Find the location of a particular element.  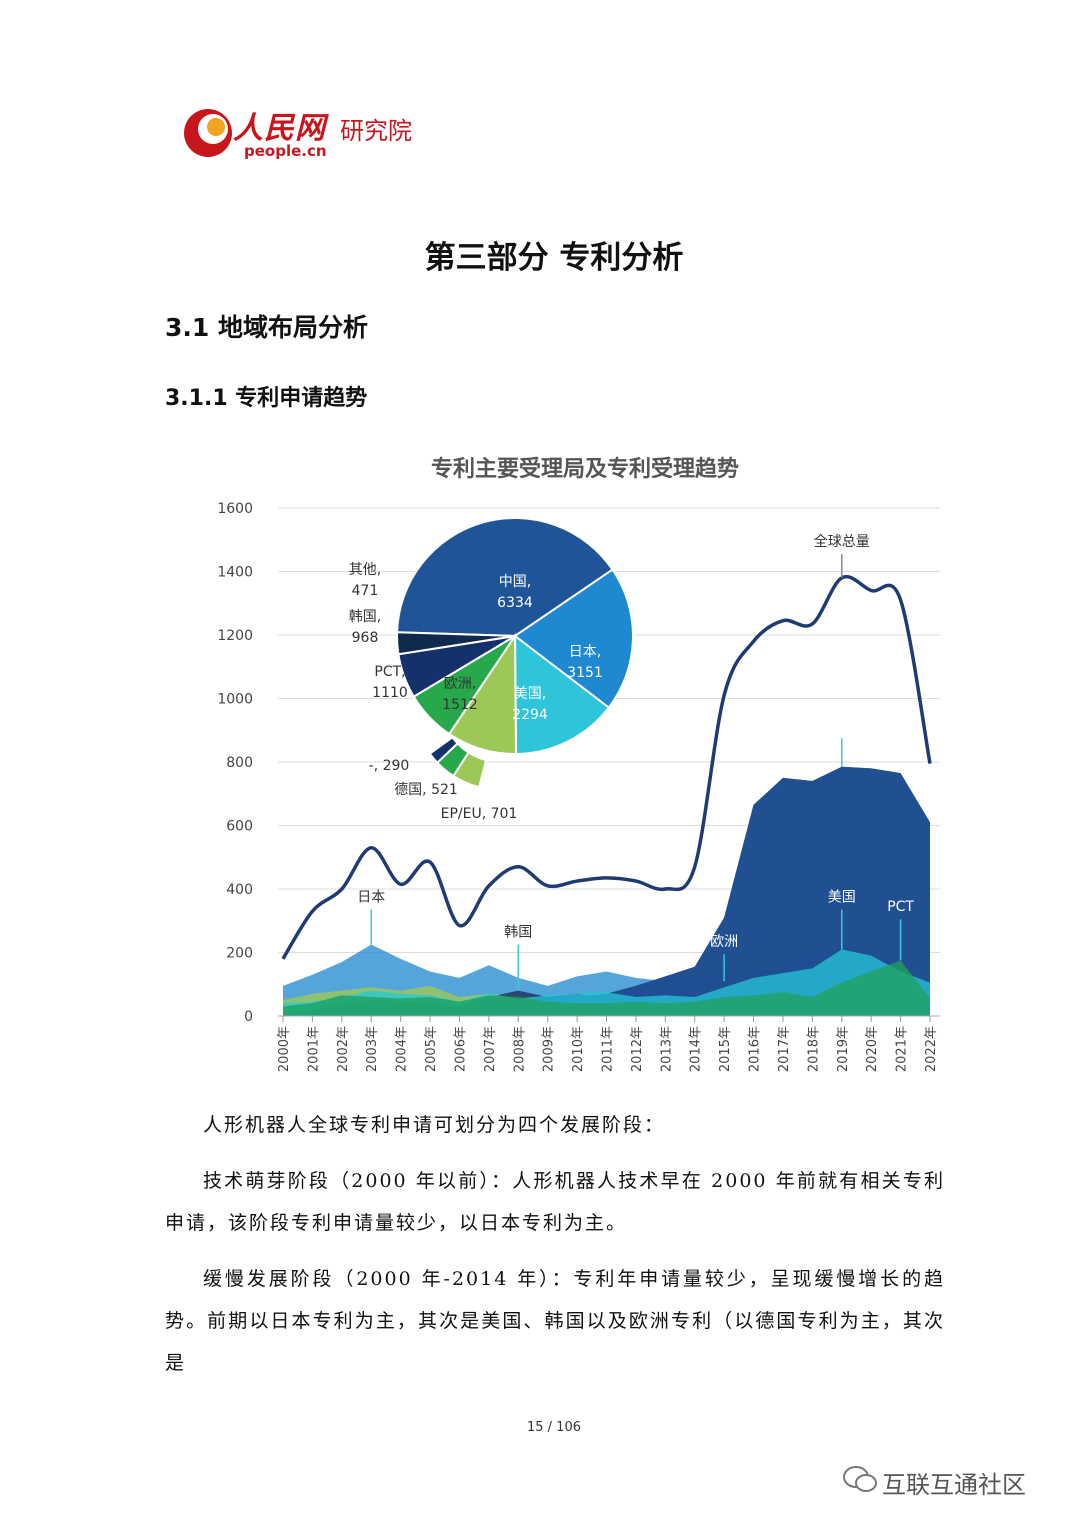

wechat-icon is located at coordinates (860, 1479).